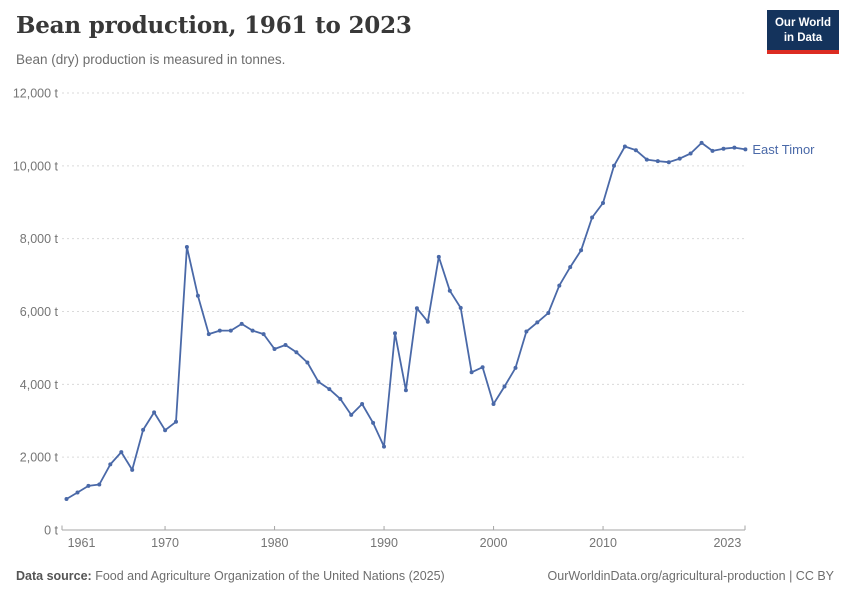 This screenshot has width=850, height=600. What do you see at coordinates (39, 312) in the screenshot?
I see `y-axis-tick-label: 6,000 t` at bounding box center [39, 312].